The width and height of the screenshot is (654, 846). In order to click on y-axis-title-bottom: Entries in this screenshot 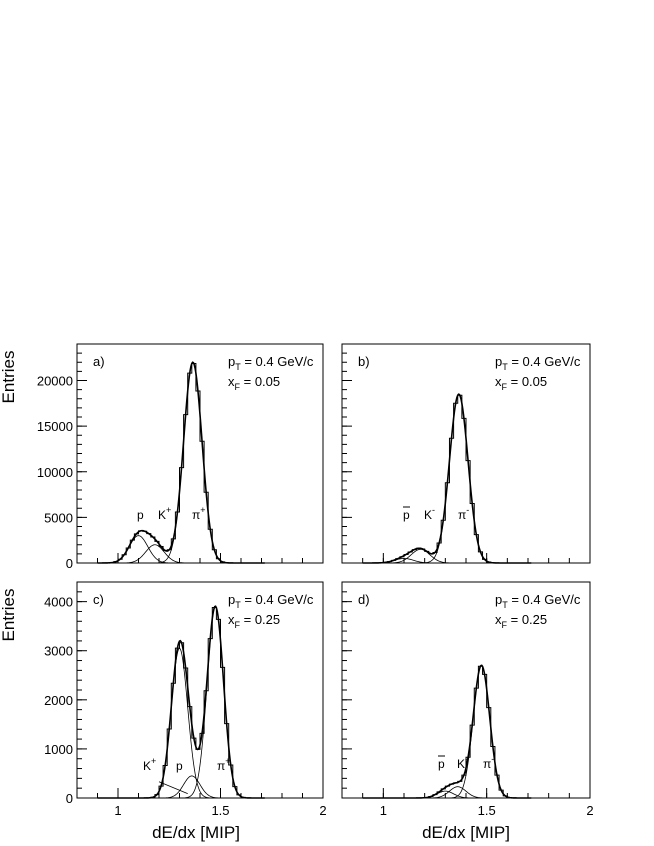, I will do `click(9, 615)`.